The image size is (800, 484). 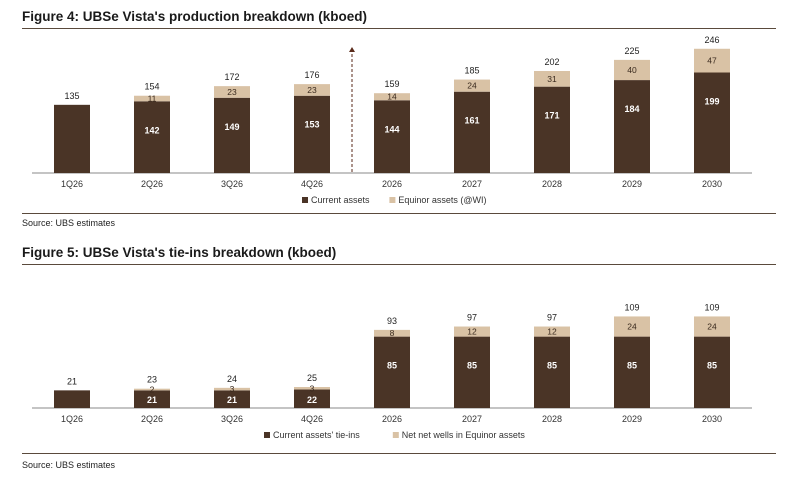 I want to click on data-label-4Q26-series-1: 153, so click(x=311, y=125).